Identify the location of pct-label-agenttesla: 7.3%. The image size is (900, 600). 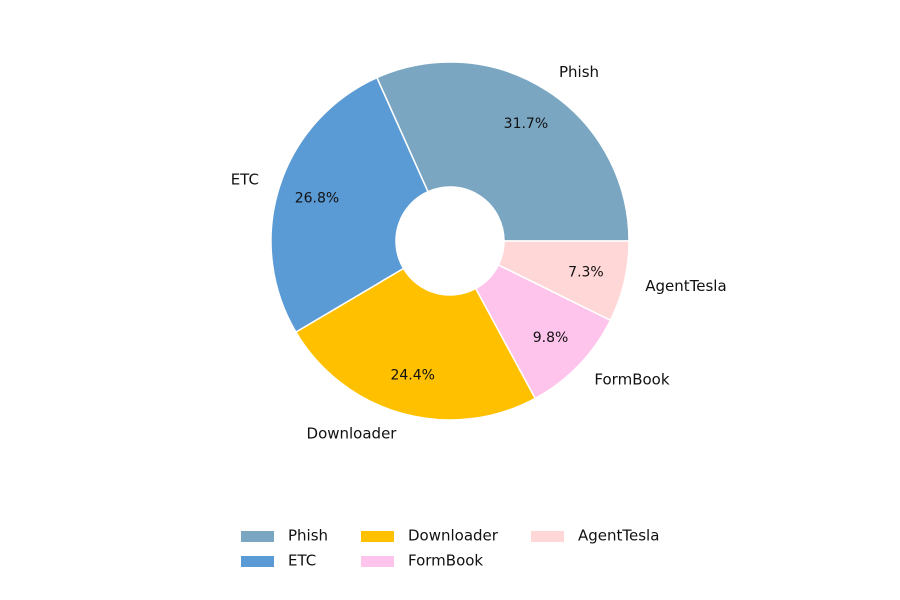
(586, 273).